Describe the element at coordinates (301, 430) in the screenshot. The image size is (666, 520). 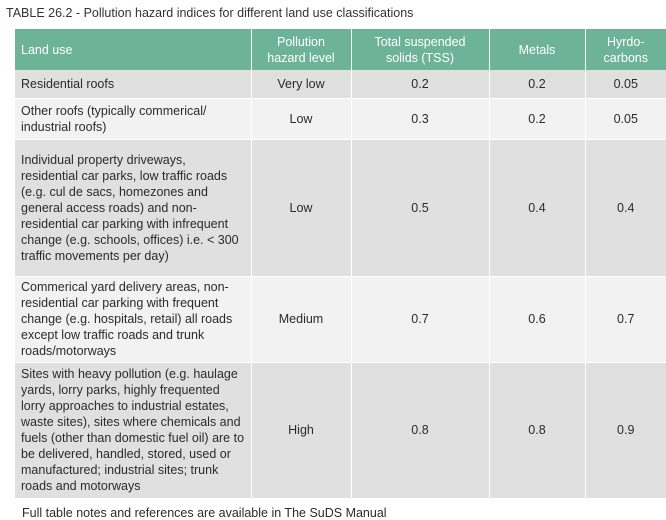
I see `cell-hazard-level: High` at that location.